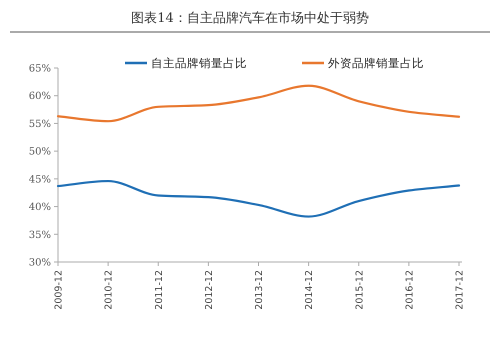 The height and width of the screenshot is (362, 500). Describe the element at coordinates (39, 96) in the screenshot. I see `y-tick-label: 60%` at that location.